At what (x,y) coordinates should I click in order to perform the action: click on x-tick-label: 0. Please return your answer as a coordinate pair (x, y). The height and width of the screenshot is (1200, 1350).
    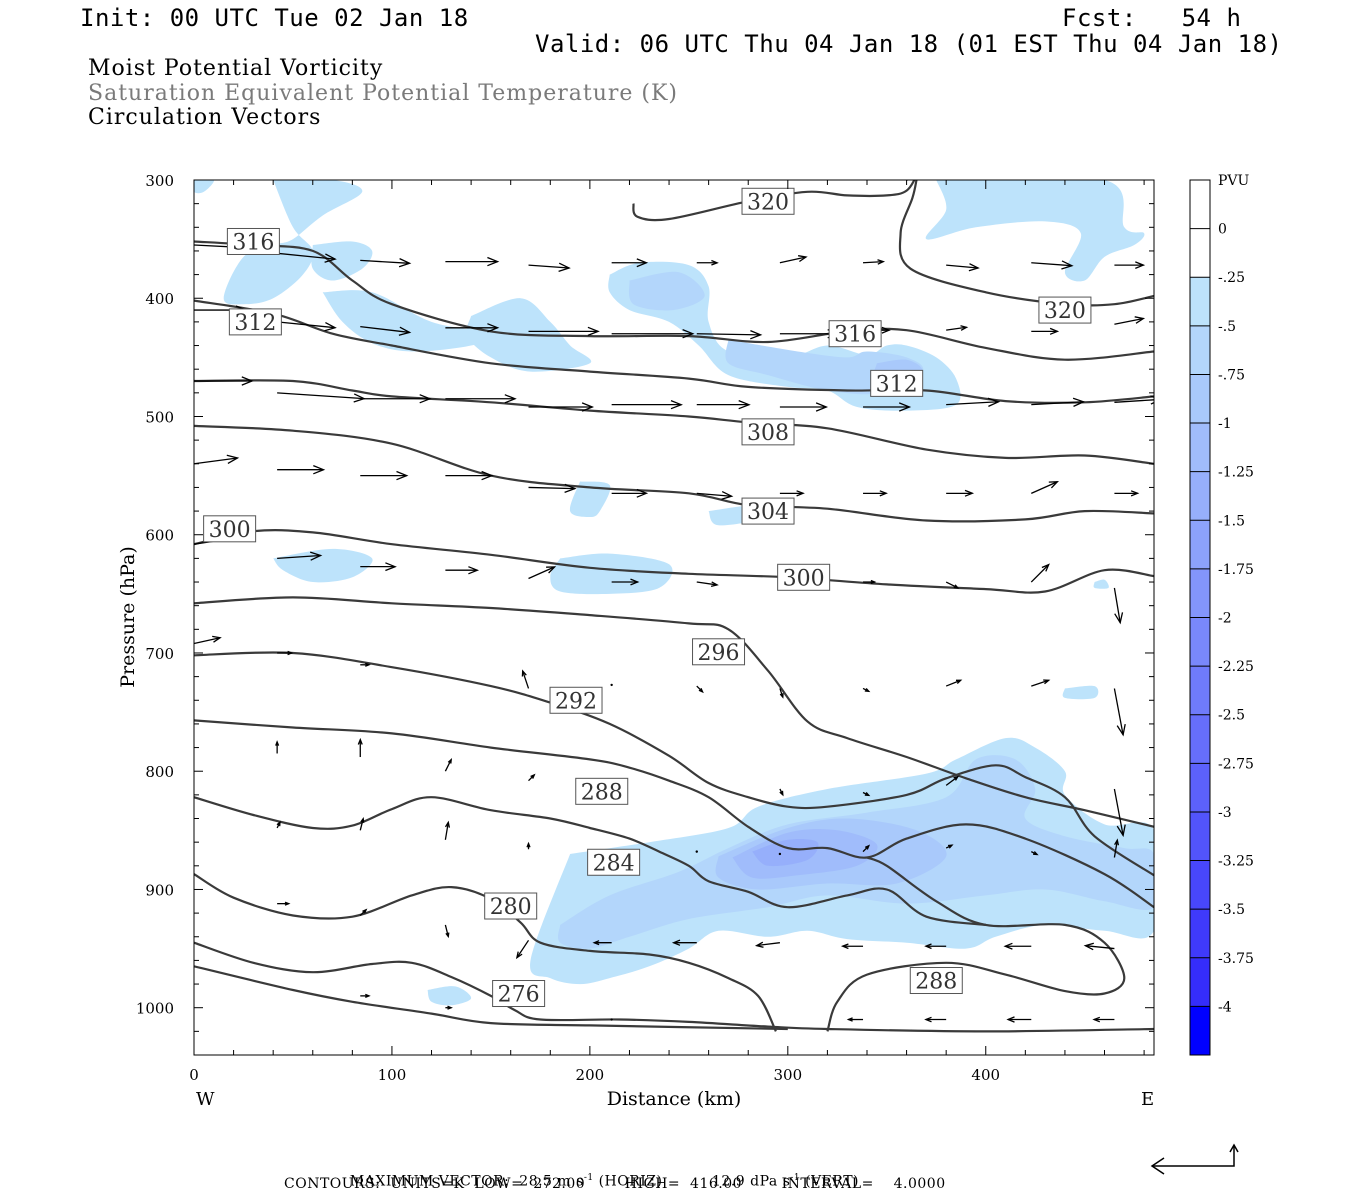
    Looking at the image, I should click on (194, 1075).